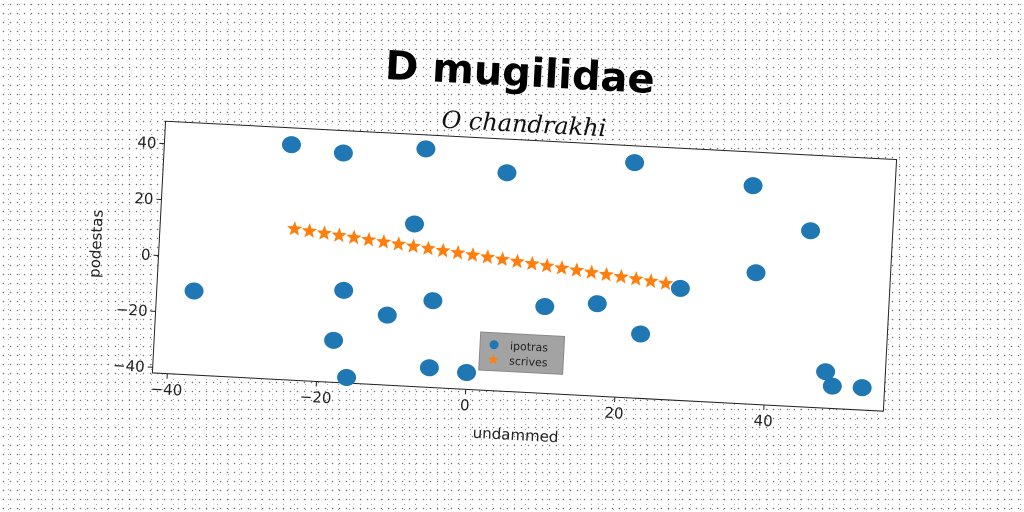 The height and width of the screenshot is (512, 1024). What do you see at coordinates (493, 359) in the screenshot?
I see `legend-marker-scrives` at bounding box center [493, 359].